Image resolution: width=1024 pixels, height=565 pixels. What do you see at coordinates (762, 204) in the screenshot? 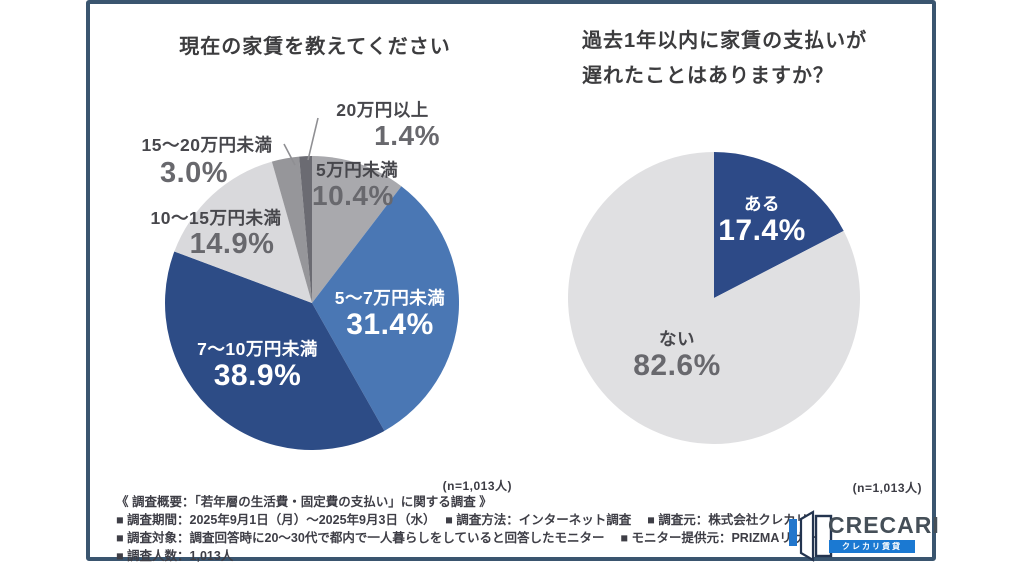
I see `label-yes: ある` at bounding box center [762, 204].